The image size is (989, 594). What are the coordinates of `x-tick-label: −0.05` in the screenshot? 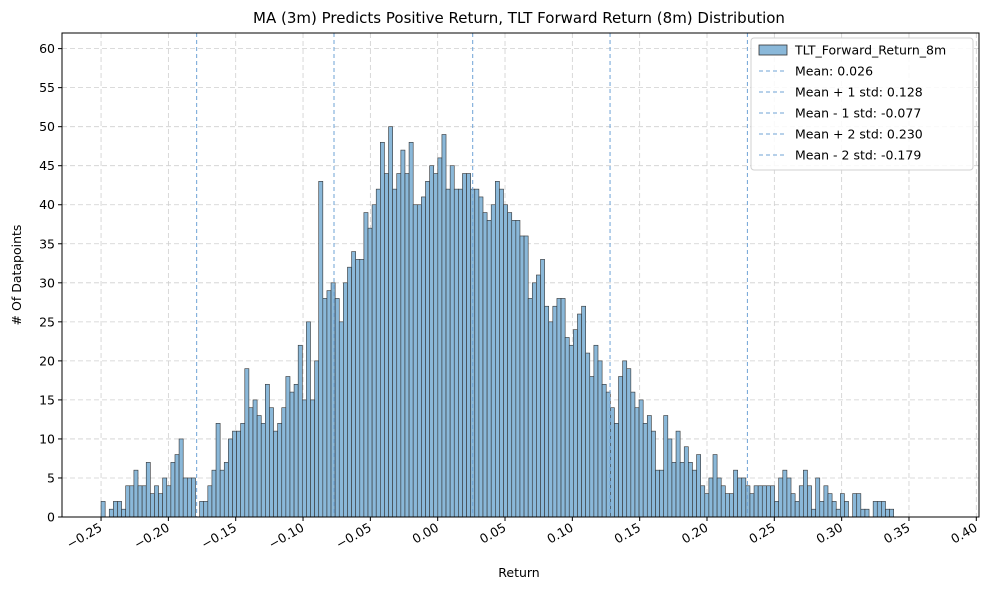 It's located at (353, 536).